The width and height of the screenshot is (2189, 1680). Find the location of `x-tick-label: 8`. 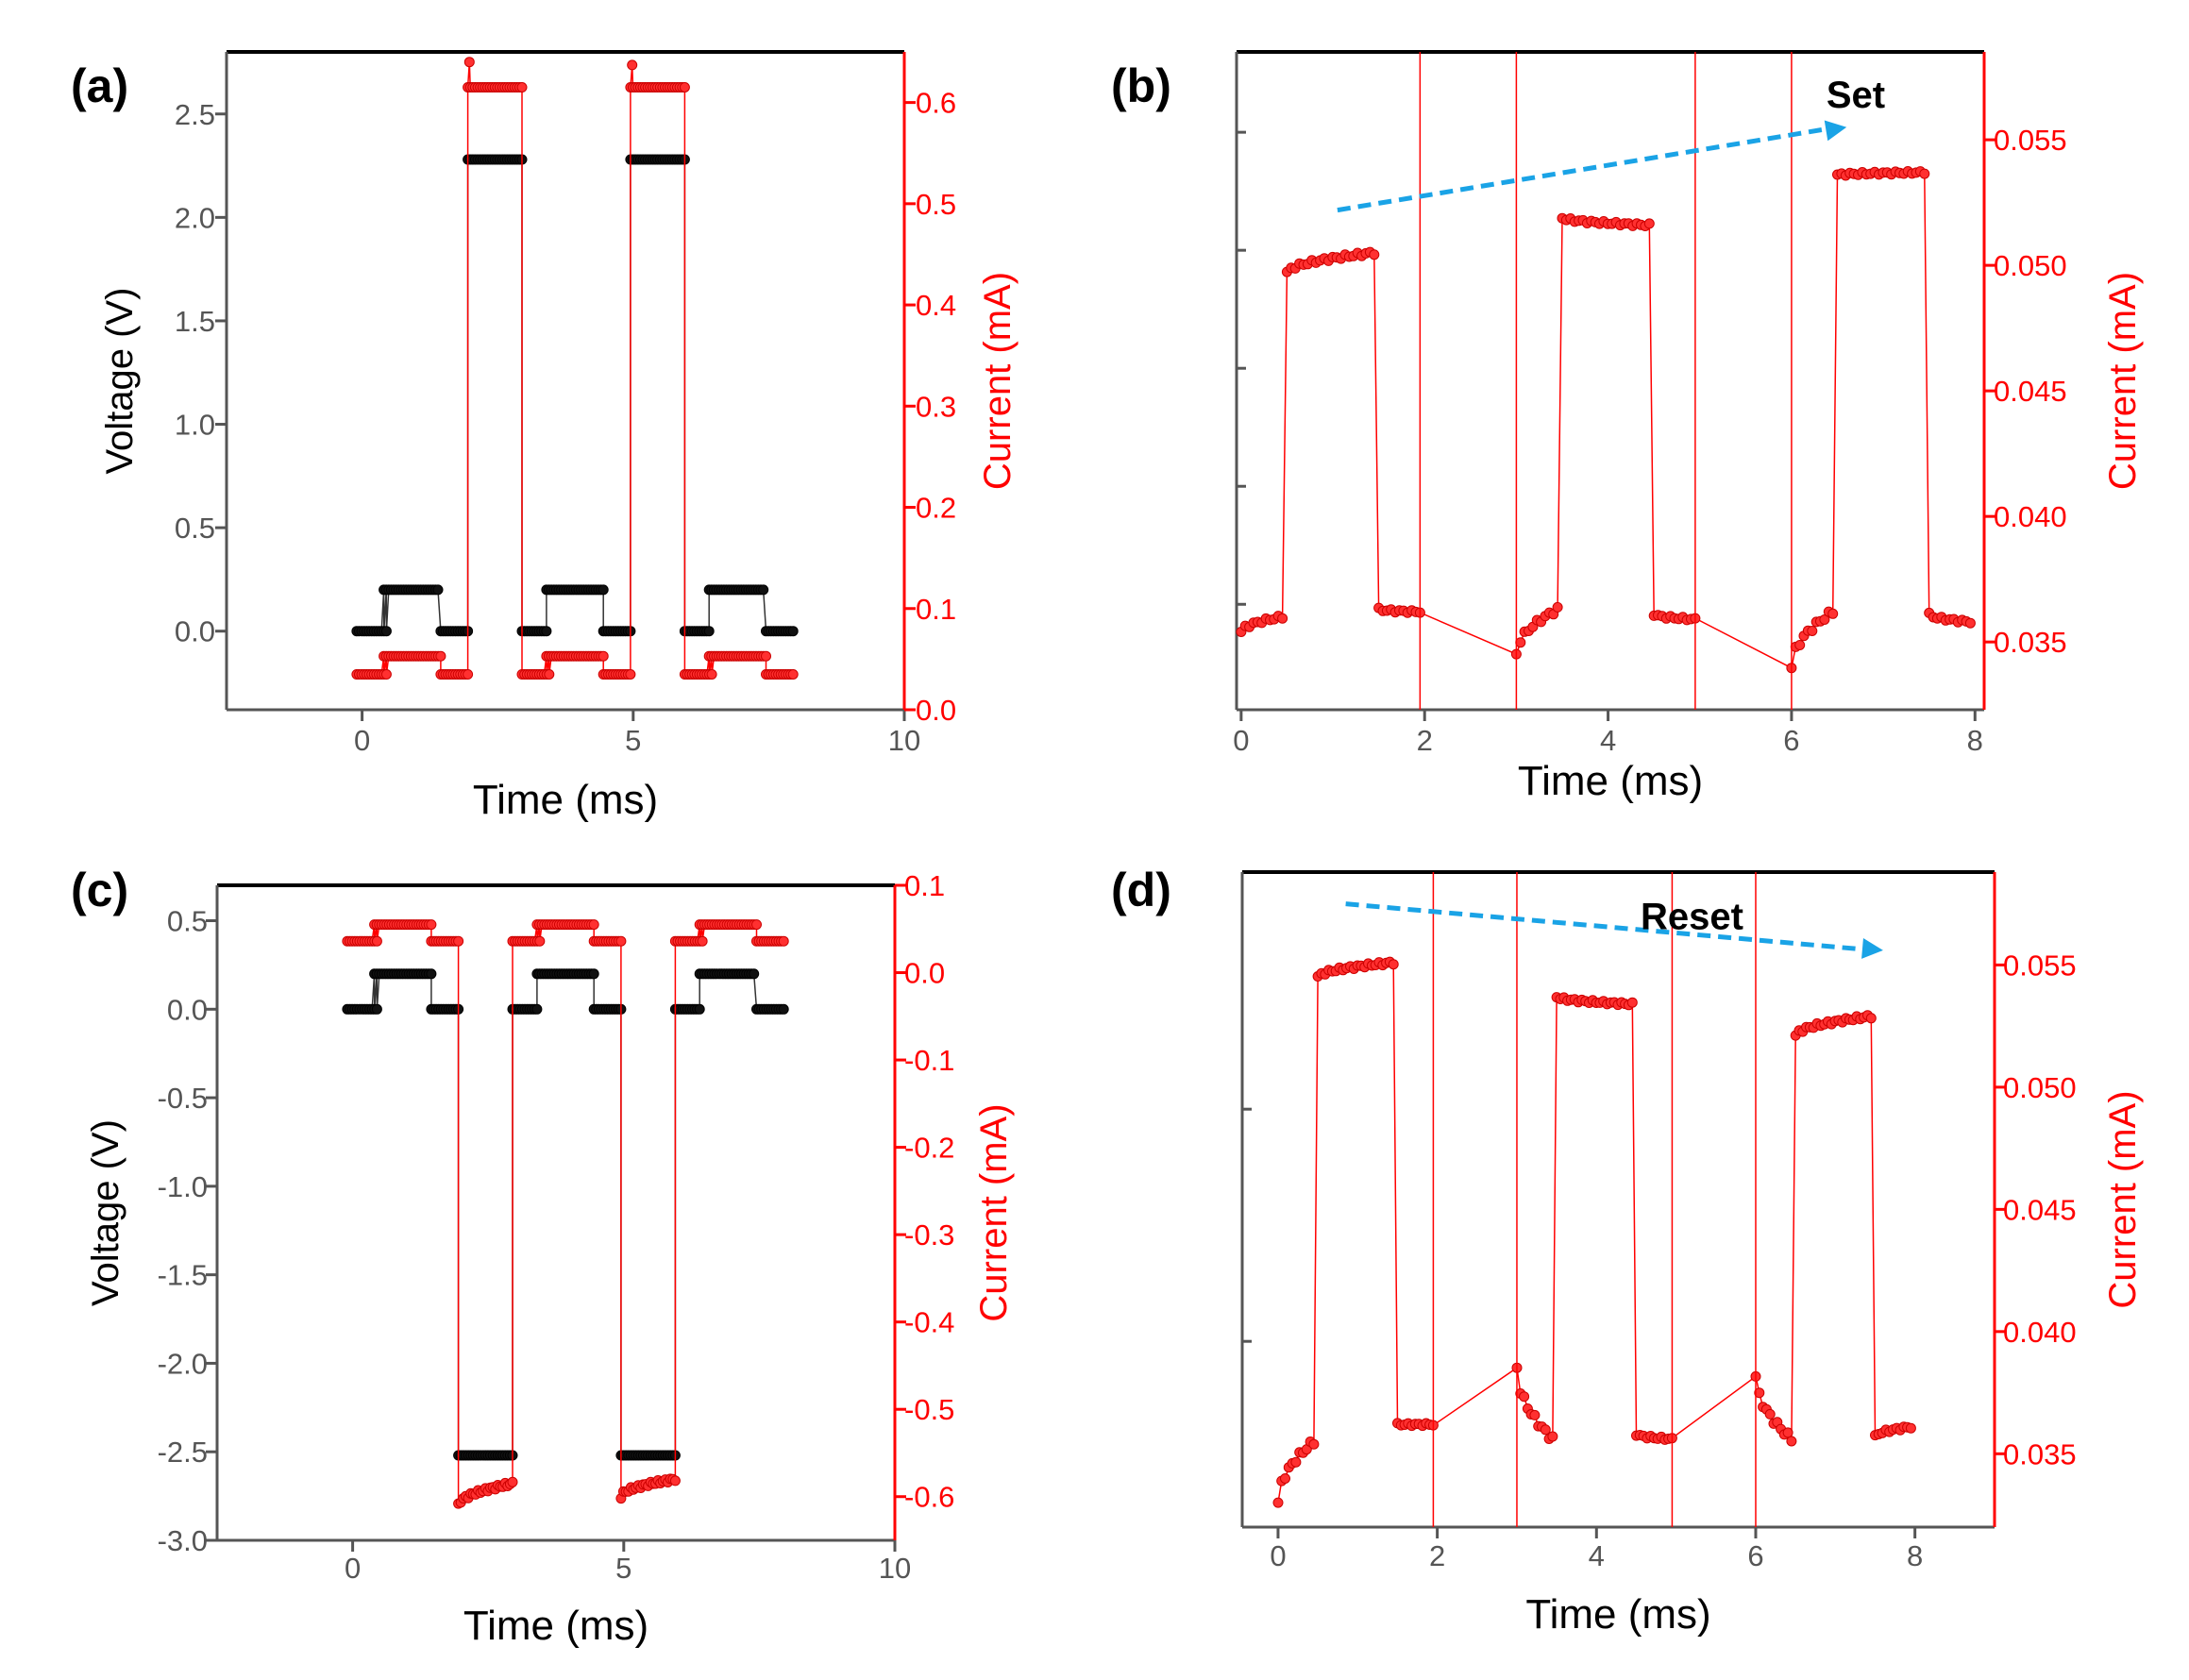

x-tick-label: 8 is located at coordinates (1915, 1555).